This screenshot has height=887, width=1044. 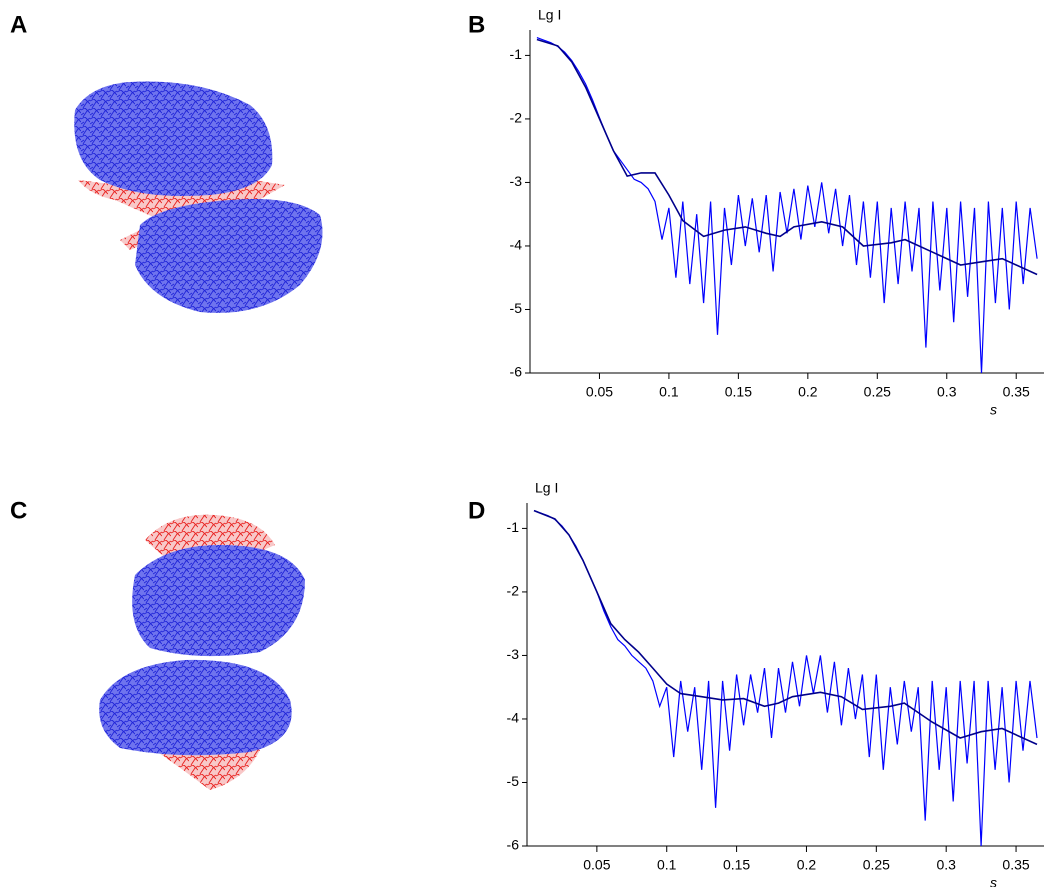 I want to click on panel-label: C, so click(x=18, y=510).